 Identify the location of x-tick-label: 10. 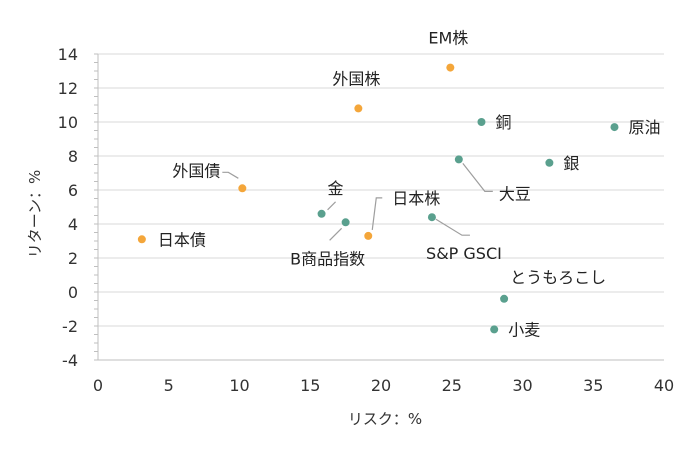
(239, 385).